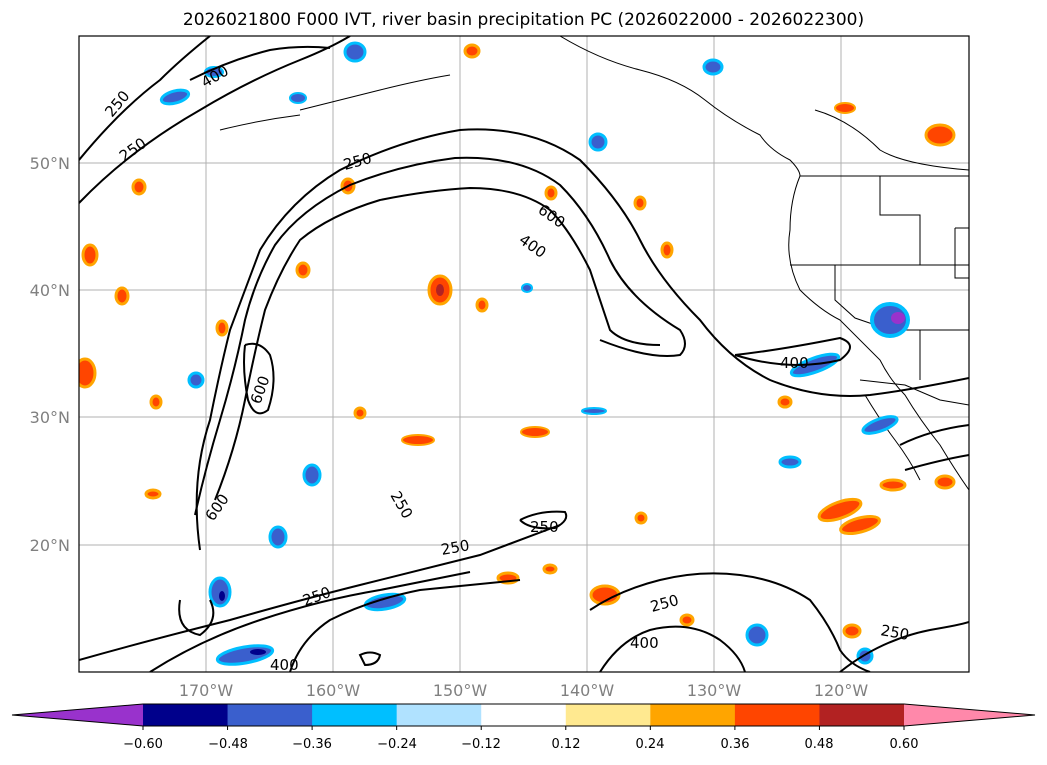 The image size is (1047, 765). Describe the element at coordinates (50, 290) in the screenshot. I see `lat-label: 40°N` at that location.